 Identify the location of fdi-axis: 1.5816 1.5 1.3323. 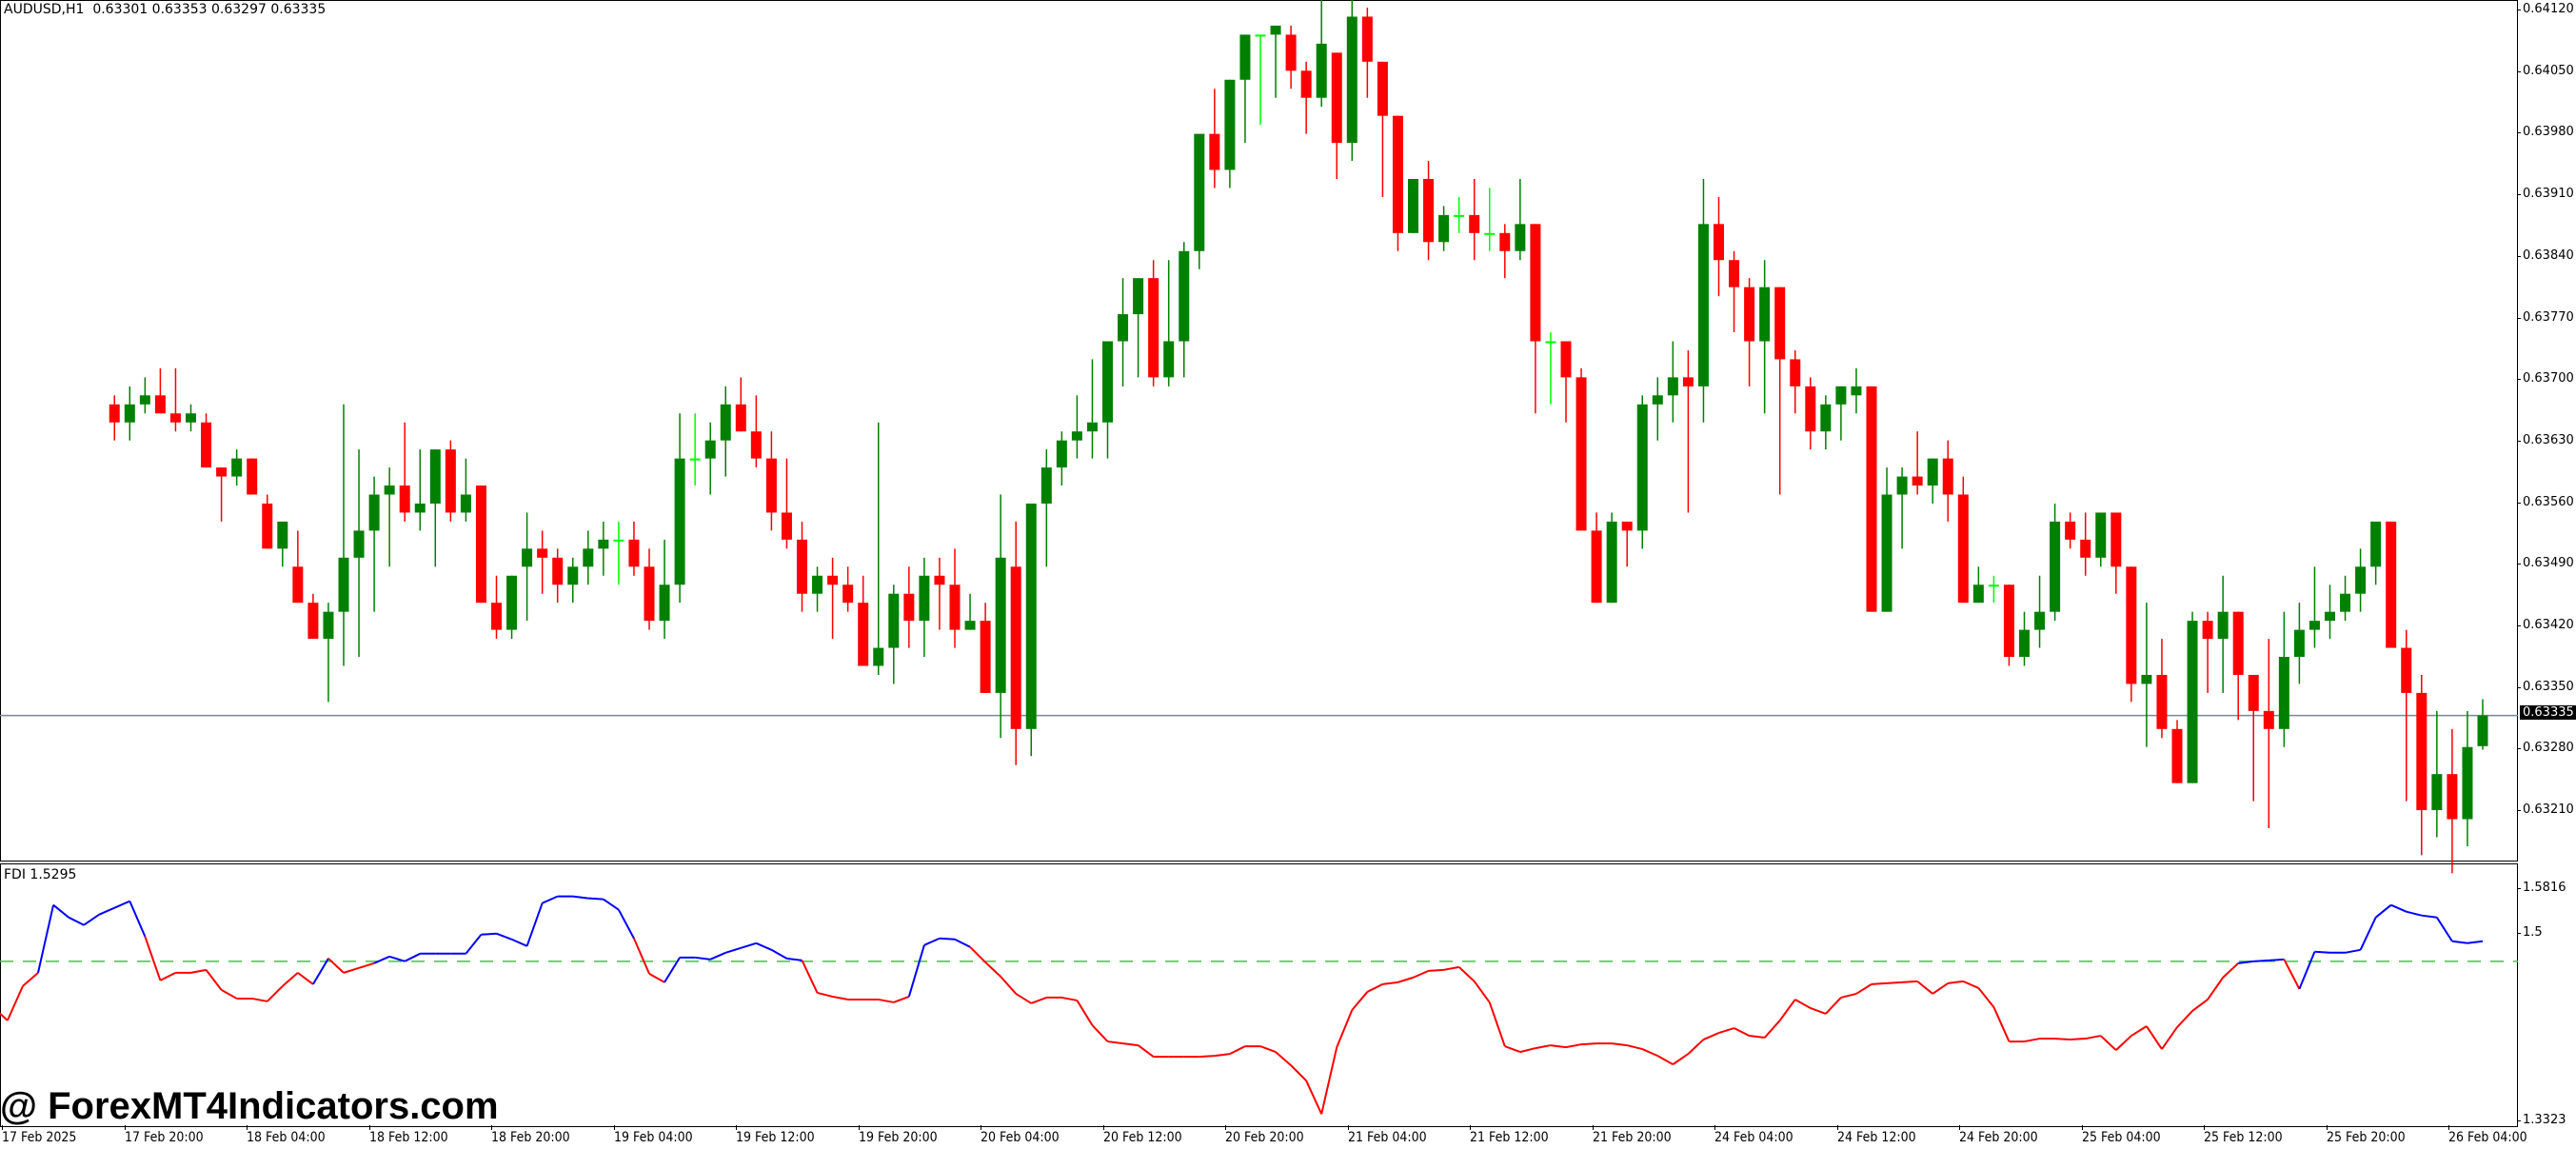
(2546, 995).